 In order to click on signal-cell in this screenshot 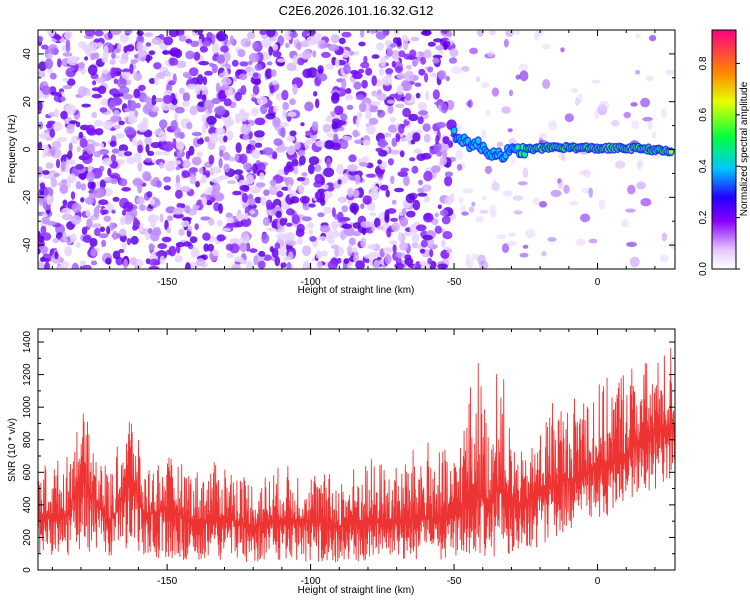, I will do `click(671, 152)`.